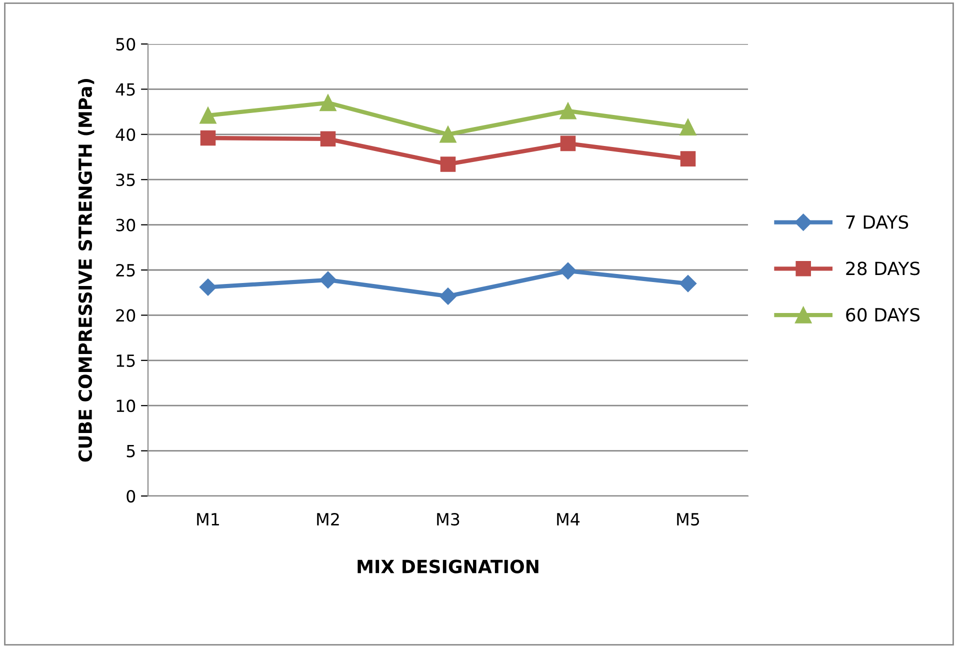 The height and width of the screenshot is (648, 958). Describe the element at coordinates (126, 225) in the screenshot. I see `y-tick-label: 30` at that location.